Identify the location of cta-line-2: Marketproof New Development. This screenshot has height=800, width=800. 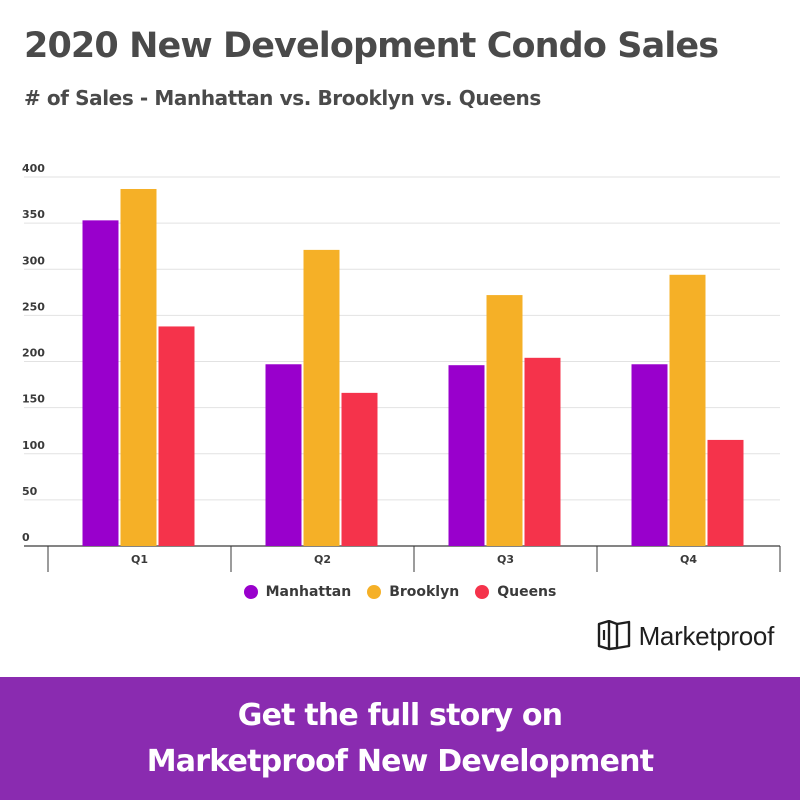
(400, 761).